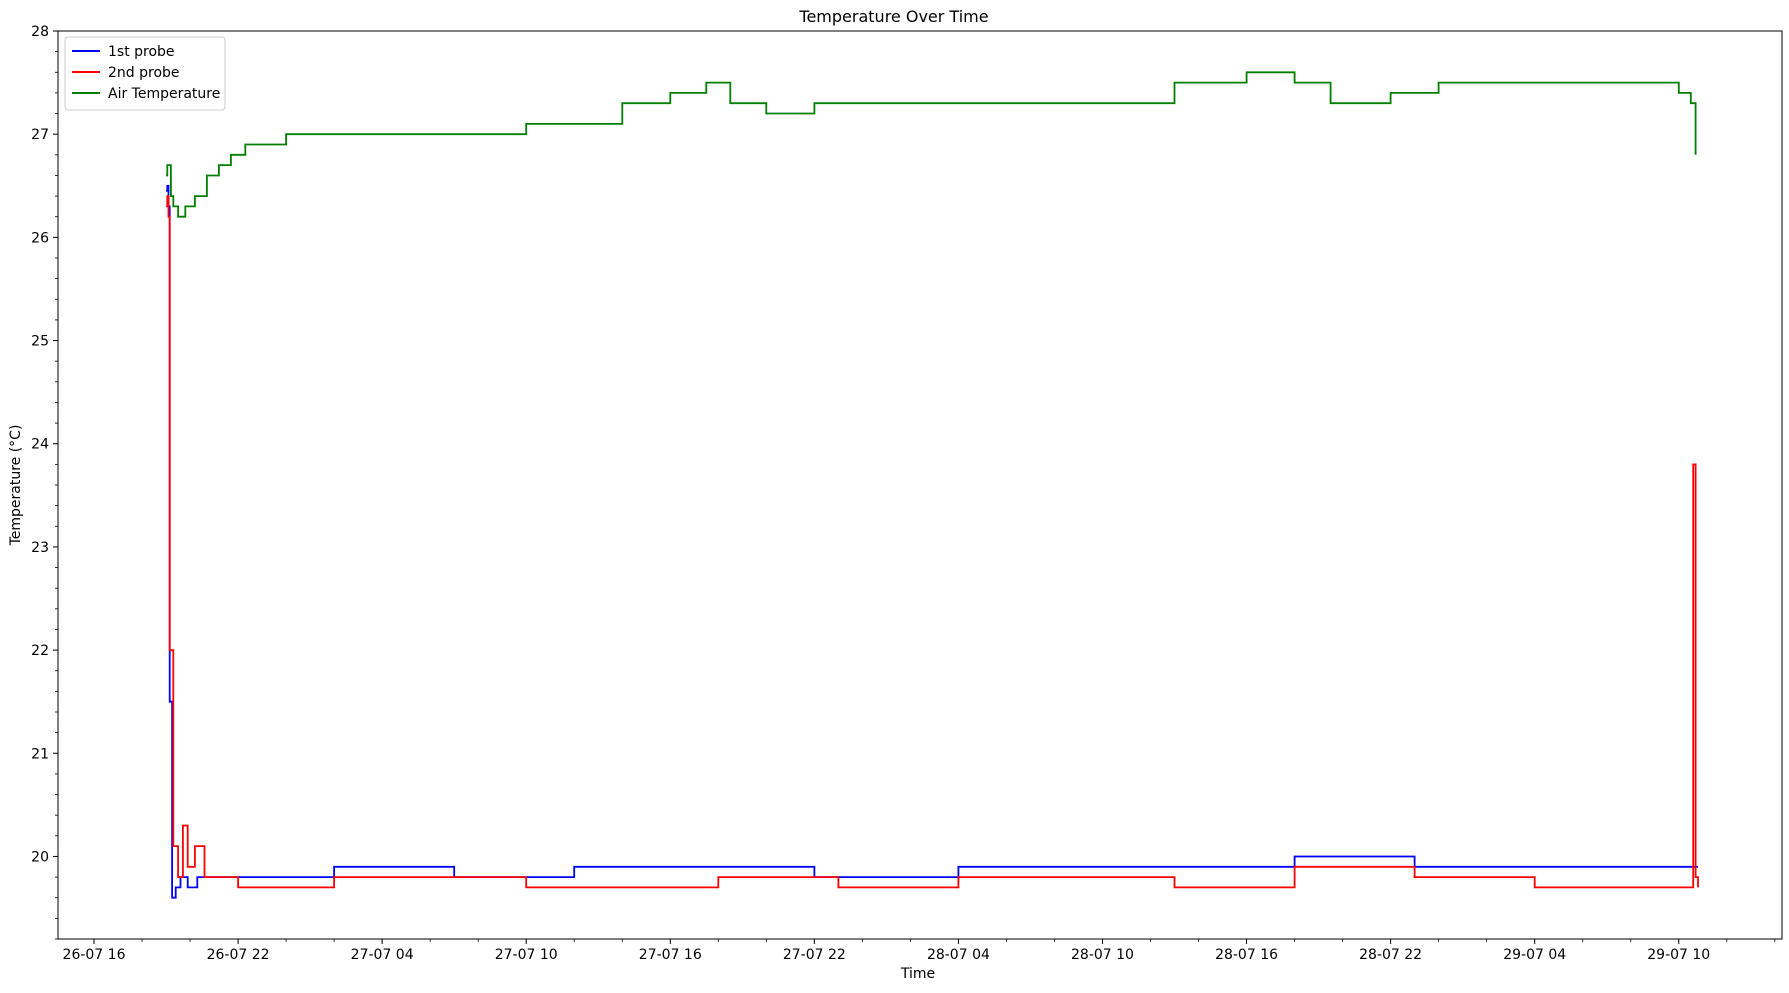  Describe the element at coordinates (1678, 955) in the screenshot. I see `x-tick-label: 29-07 10` at that location.